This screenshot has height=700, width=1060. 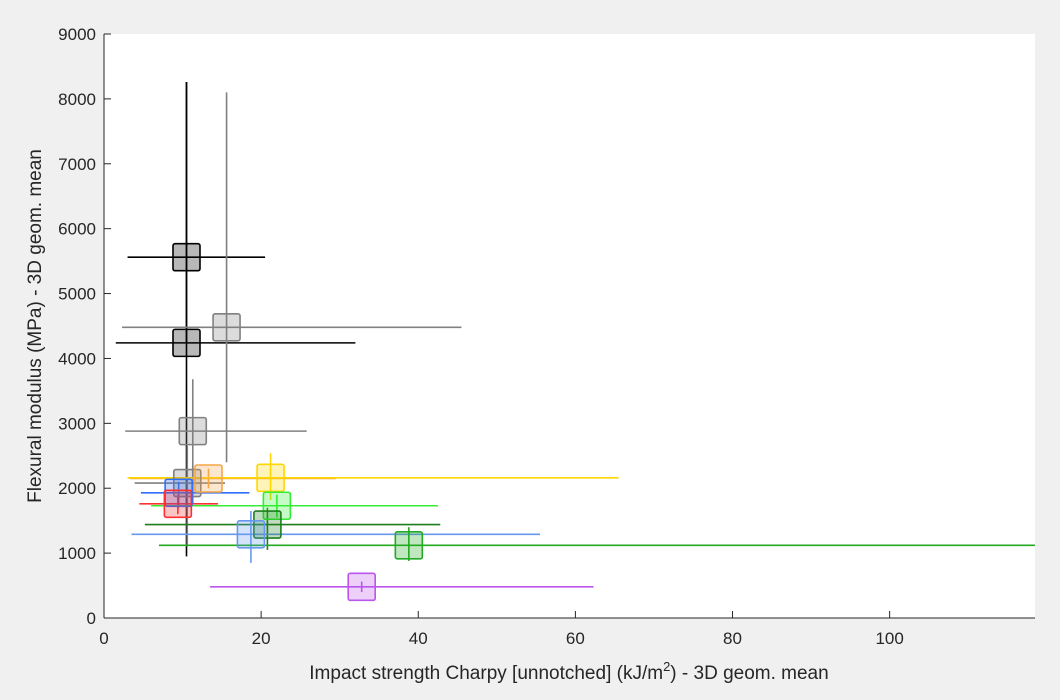 I want to click on y-axis-title: Flexural modulus (MPa) - 3D geom. mean, so click(x=35, y=326).